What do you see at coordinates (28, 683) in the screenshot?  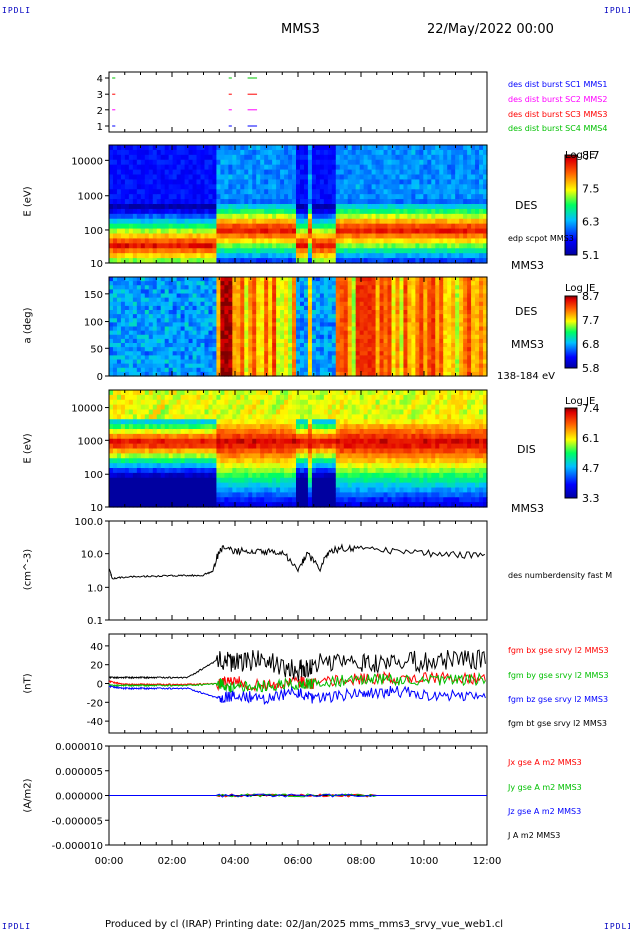 I see `bfield-ylabel: (nT)` at bounding box center [28, 683].